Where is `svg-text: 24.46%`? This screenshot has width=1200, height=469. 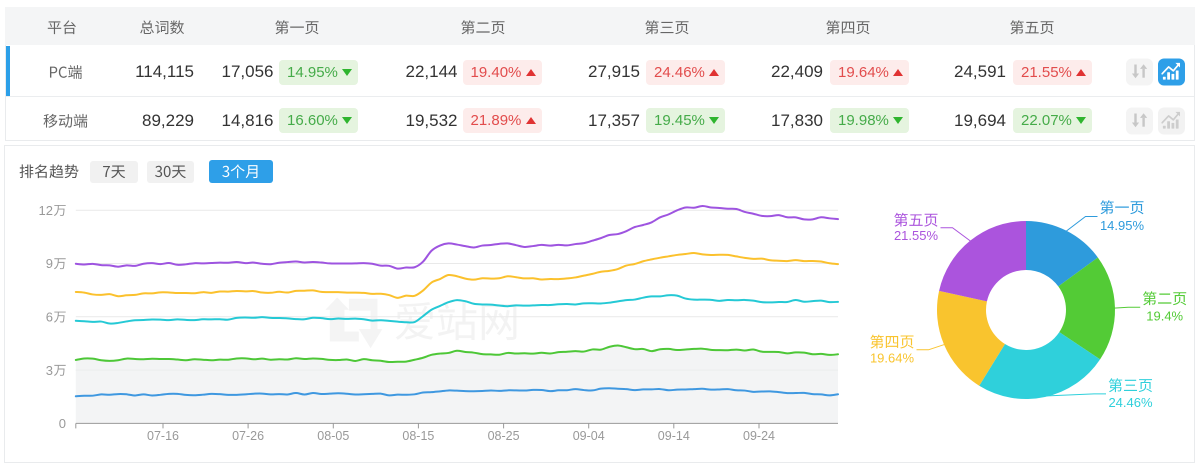
svg-text: 24.46% is located at coordinates (1130, 402).